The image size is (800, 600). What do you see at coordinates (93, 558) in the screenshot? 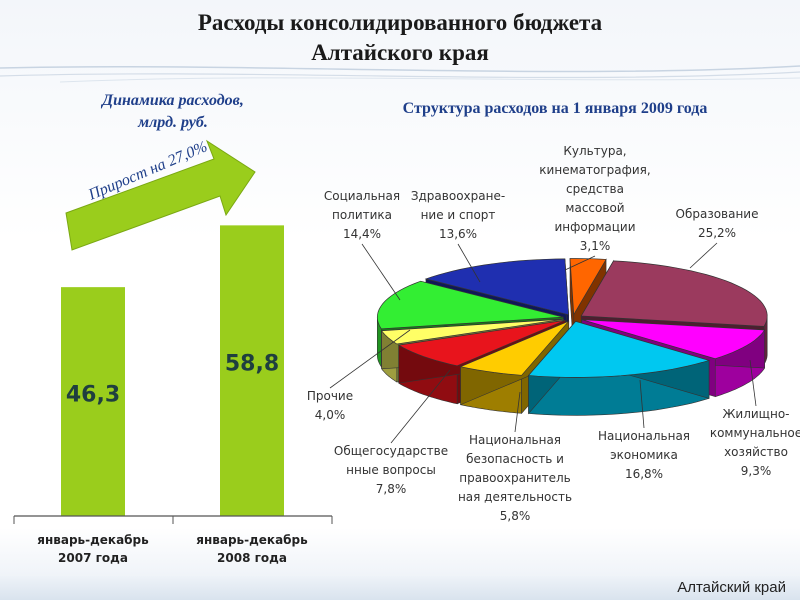
I see `bar-category-label: 2007 года` at bounding box center [93, 558].